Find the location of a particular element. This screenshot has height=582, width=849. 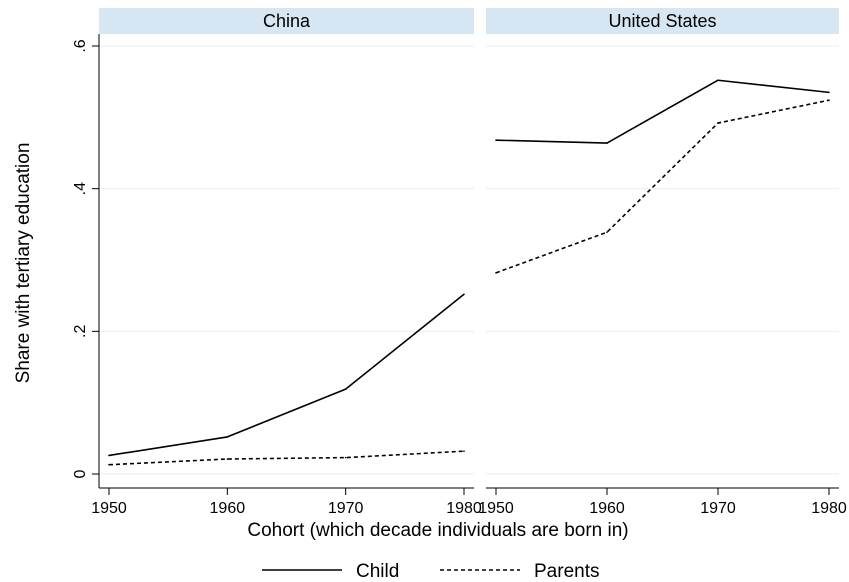

y-axis-label: Share with tertiary education is located at coordinates (23, 263).